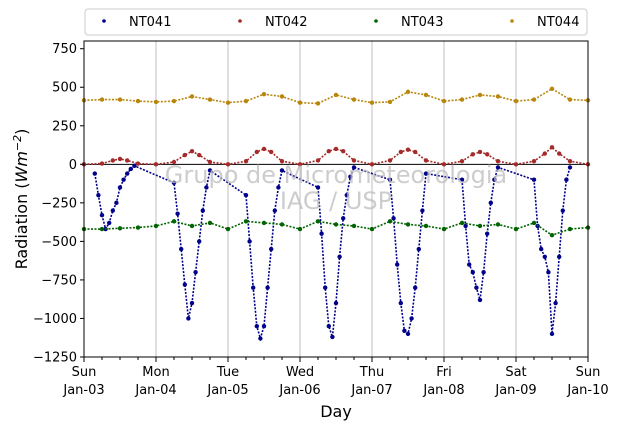  Describe the element at coordinates (444, 372) in the screenshot. I see `x-tick-day: Fri` at that location.